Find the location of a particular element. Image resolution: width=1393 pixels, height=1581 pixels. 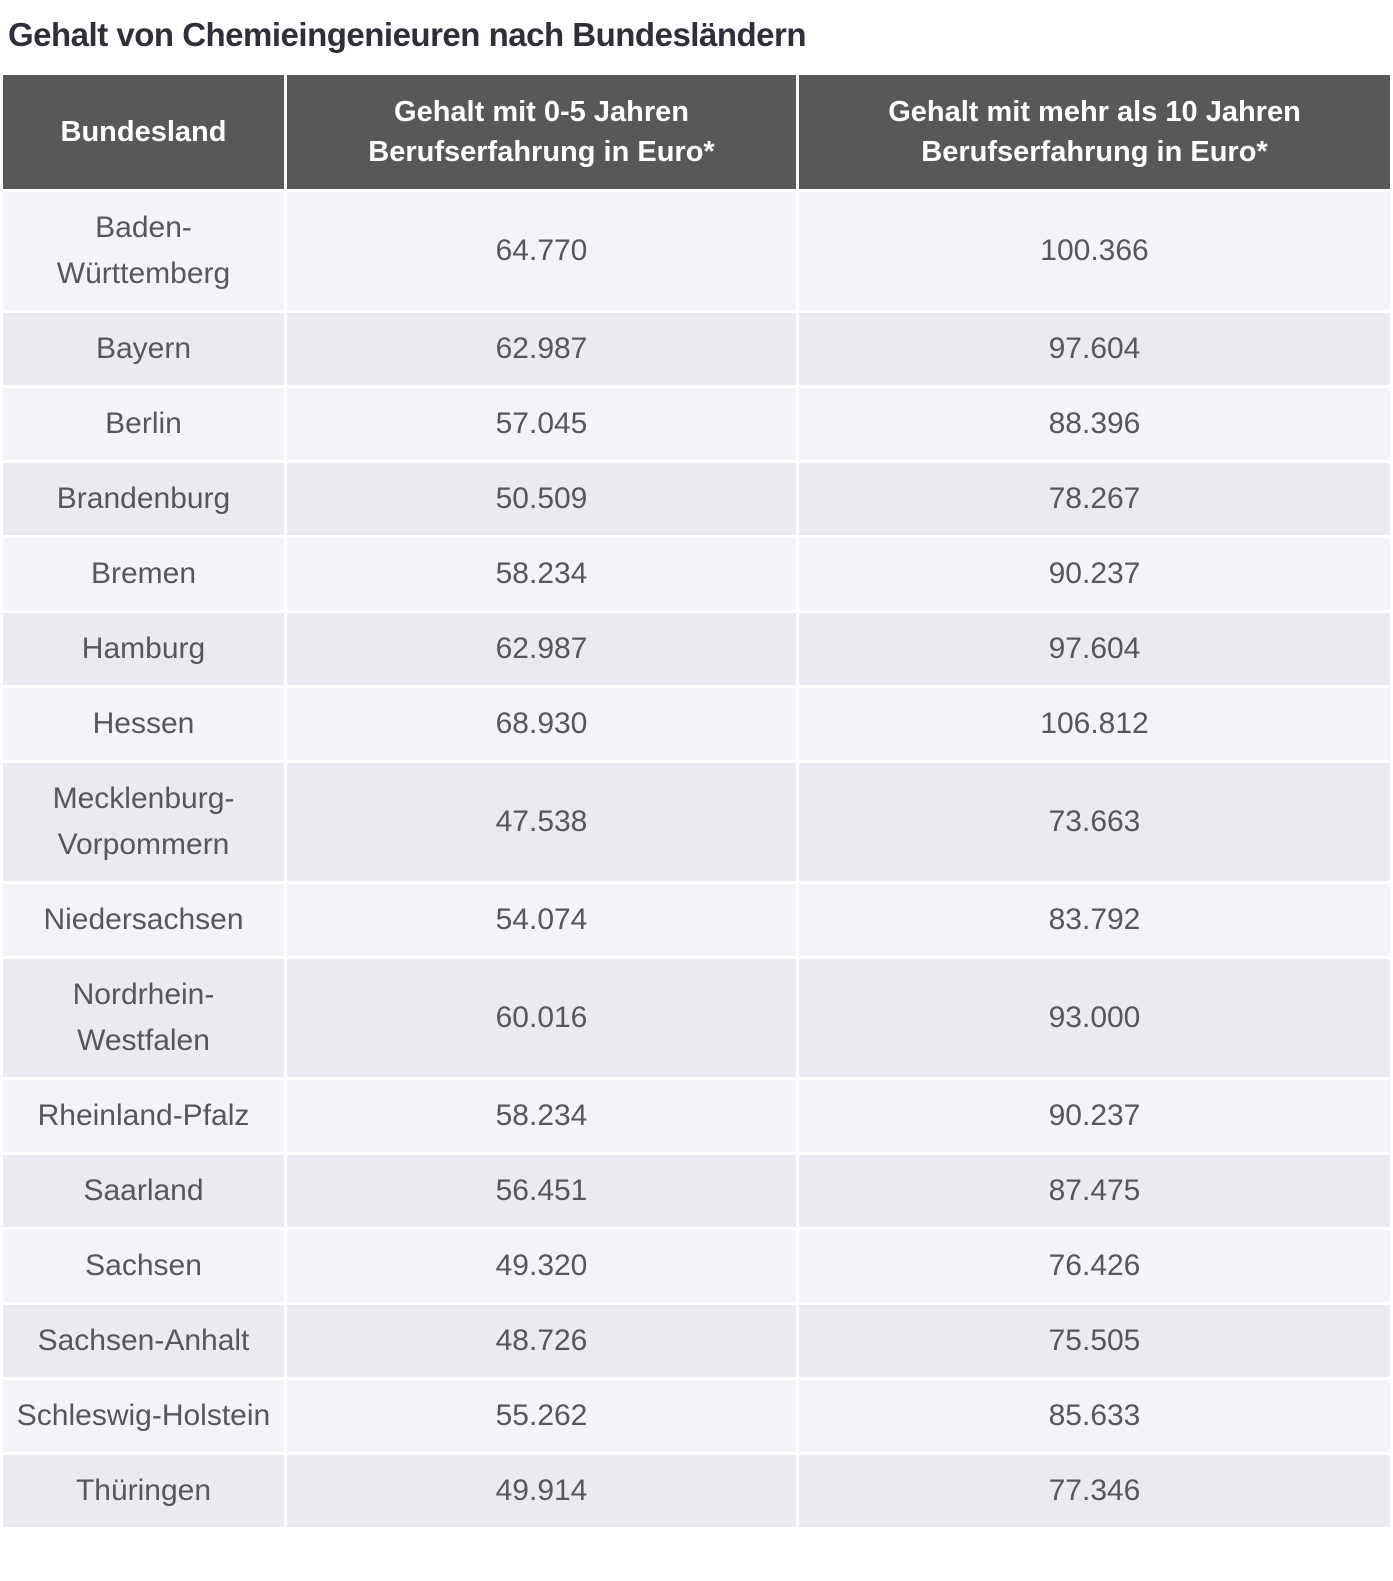

cell-gehalt-0-5: 47.538 is located at coordinates (541, 822).